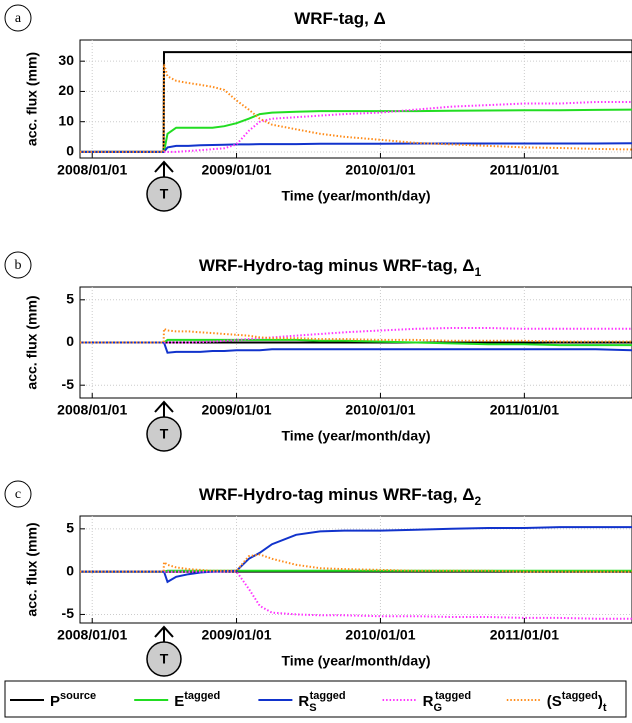  I want to click on y-tick-label: 10, so click(66, 120).